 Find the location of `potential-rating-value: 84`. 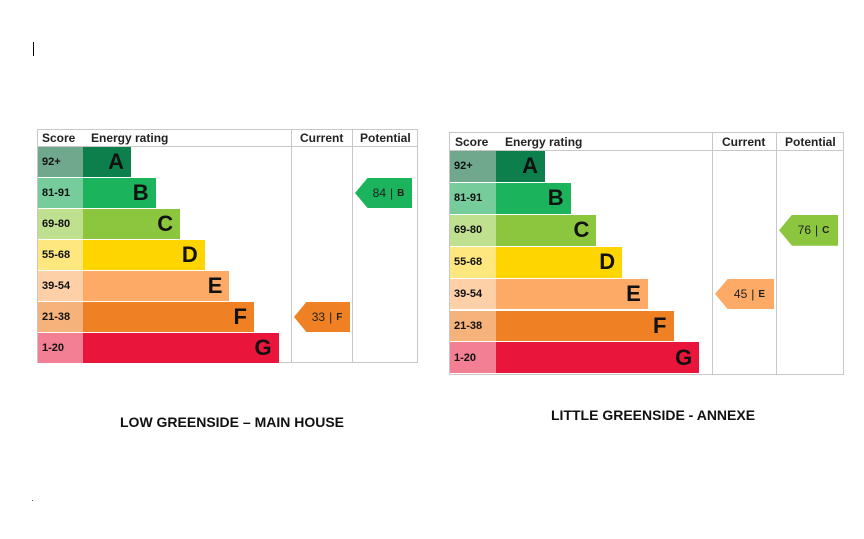

potential-rating-value: 84 is located at coordinates (379, 193).